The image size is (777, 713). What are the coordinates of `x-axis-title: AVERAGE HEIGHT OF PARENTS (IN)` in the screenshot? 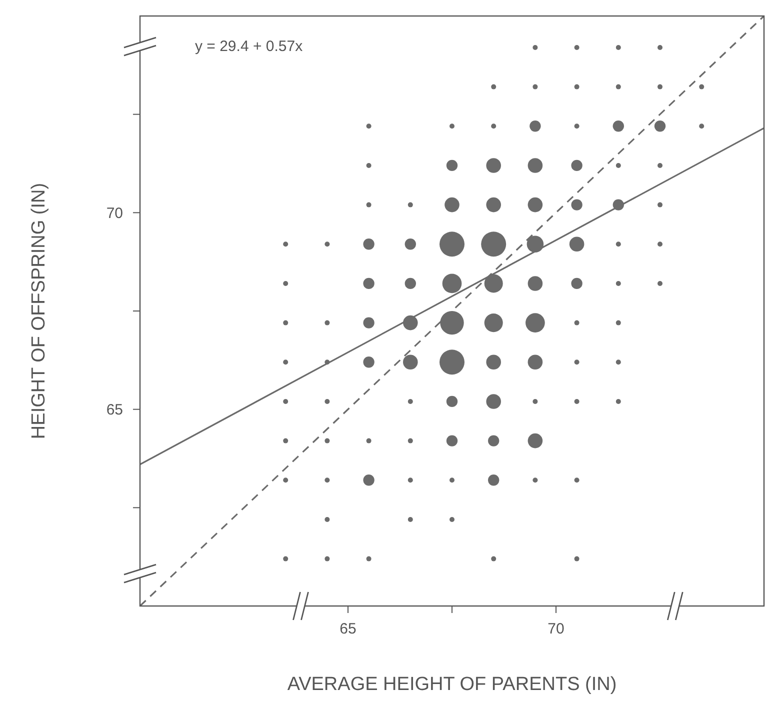 It's located at (452, 684).